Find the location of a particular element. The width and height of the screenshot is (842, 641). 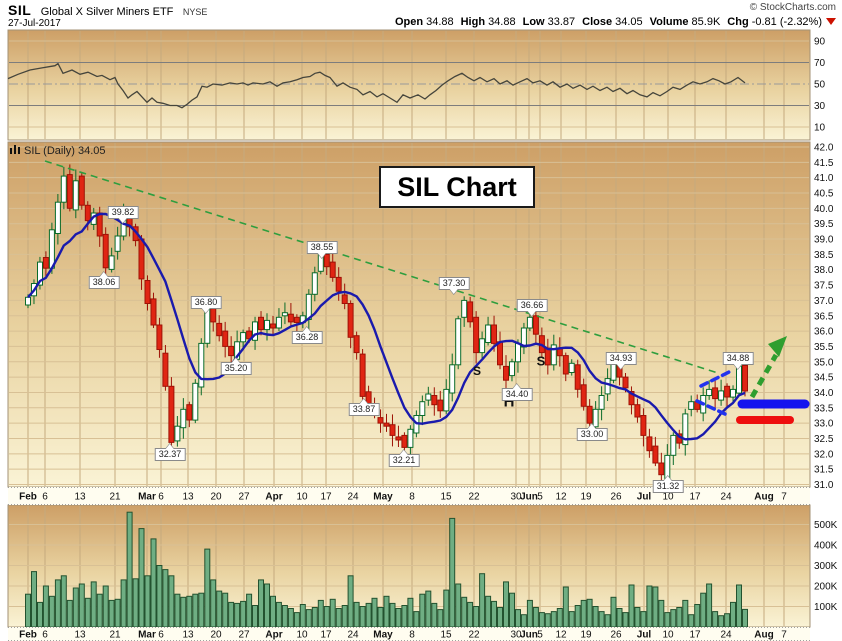

y-axis-tick-label: 32.5 is located at coordinates (824, 439).